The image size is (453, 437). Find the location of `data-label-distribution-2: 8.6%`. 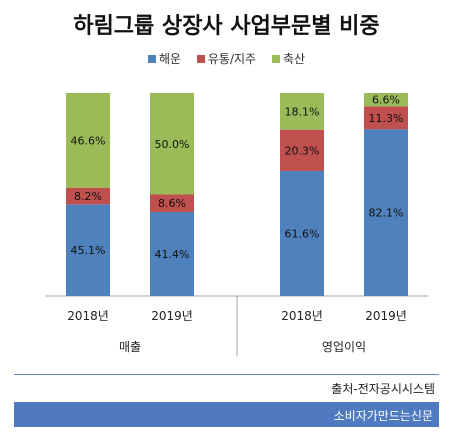

data-label-distribution-2: 8.6% is located at coordinates (172, 203).